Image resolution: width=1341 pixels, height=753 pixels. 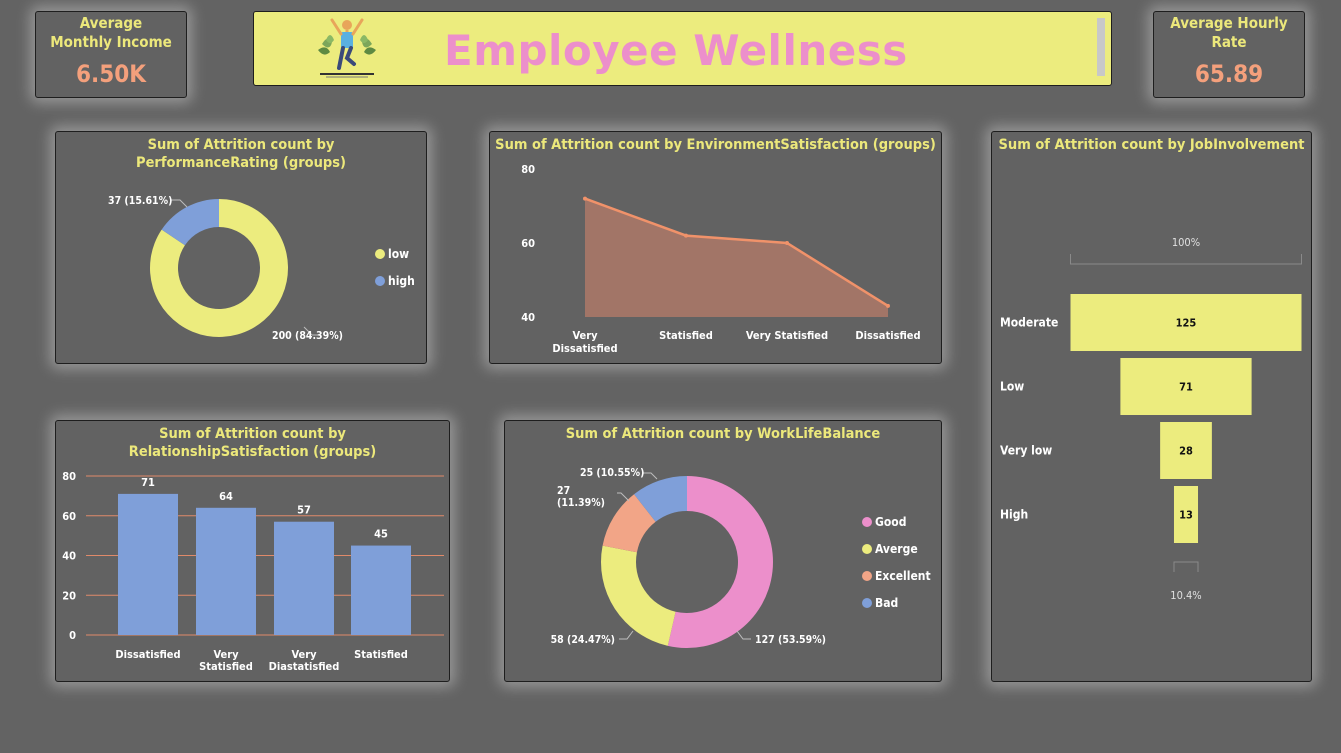 I want to click on wellness-person-icon, so click(x=347, y=48).